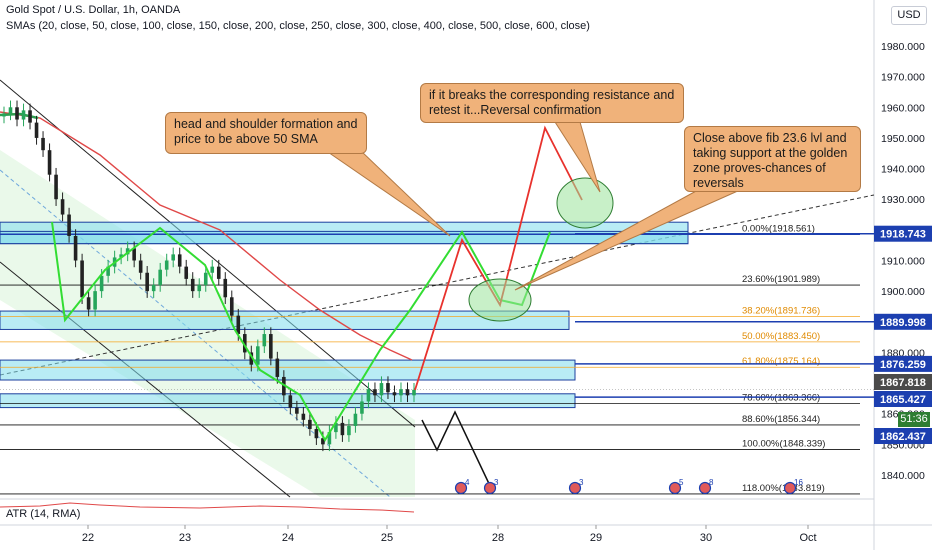  What do you see at coordinates (498, 538) in the screenshot?
I see `x-tick-label: 28` at bounding box center [498, 538].